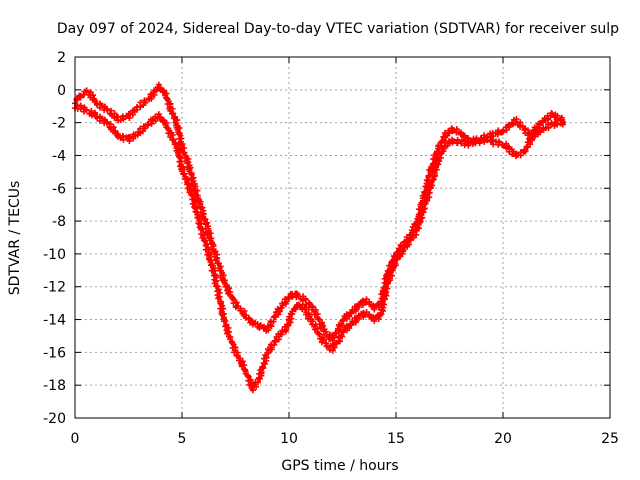 Image resolution: width=640 pixels, height=480 pixels. I want to click on y-tick-label: -12, so click(54, 288).